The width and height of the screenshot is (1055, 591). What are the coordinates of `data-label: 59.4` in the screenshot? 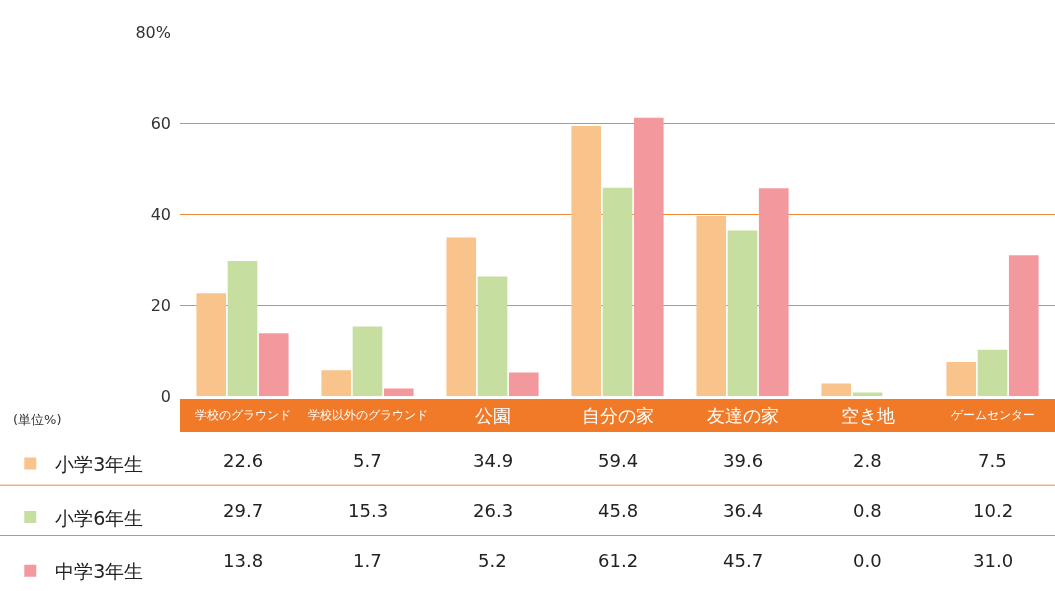 It's located at (618, 460).